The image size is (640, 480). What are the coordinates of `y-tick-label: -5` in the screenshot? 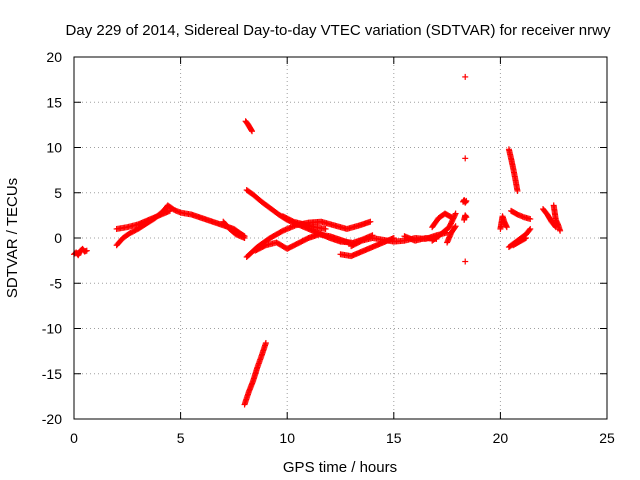 It's located at (56, 283).